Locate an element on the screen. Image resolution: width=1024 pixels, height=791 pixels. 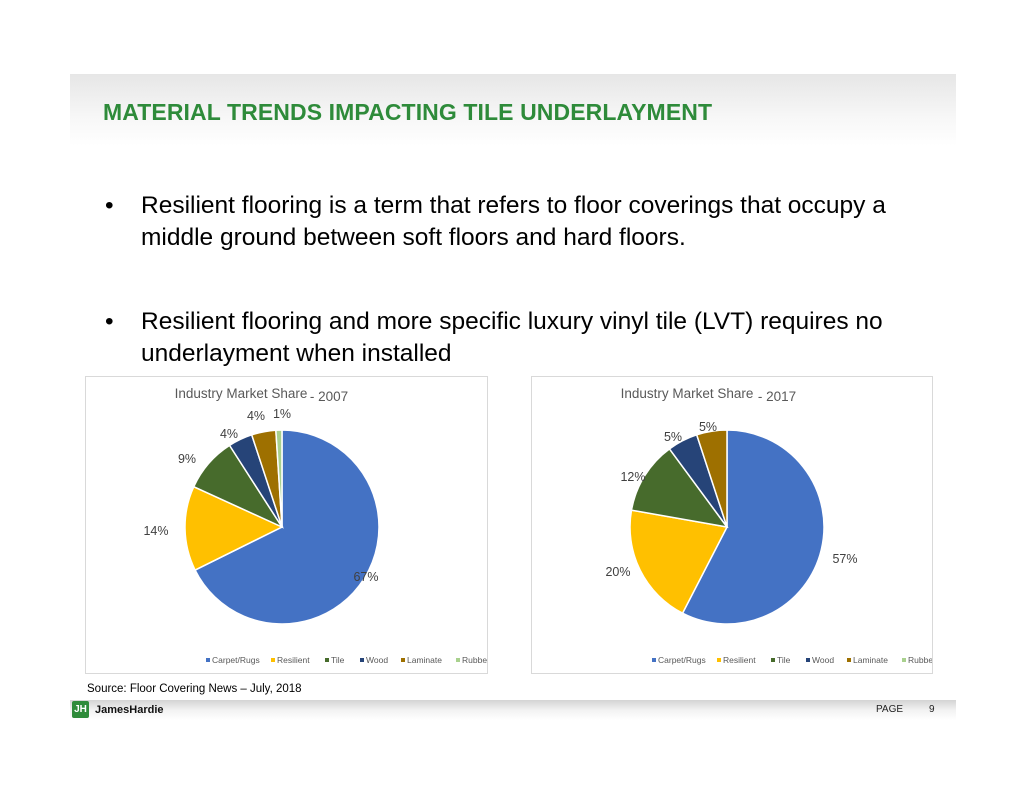
page-label: PAGE is located at coordinates (890, 709).